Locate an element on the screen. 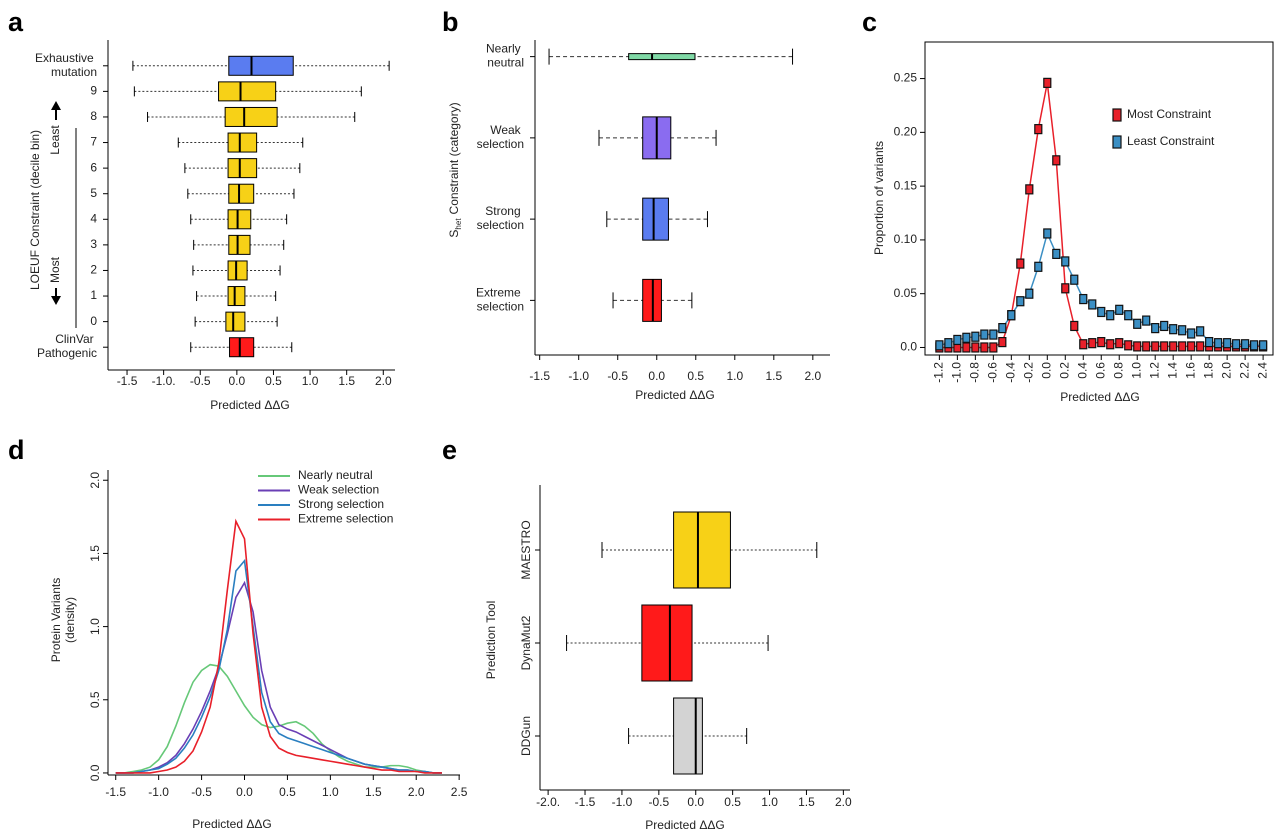 The height and width of the screenshot is (829, 1280). x-tick-label: 0.2 is located at coordinates (1064, 370).